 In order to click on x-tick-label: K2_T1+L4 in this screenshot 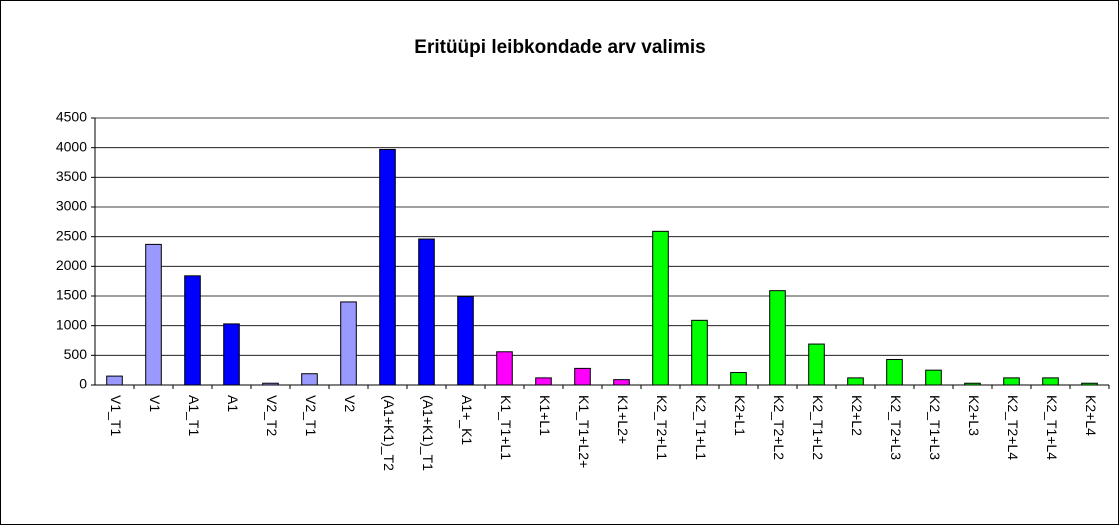, I will do `click(1052, 427)`.